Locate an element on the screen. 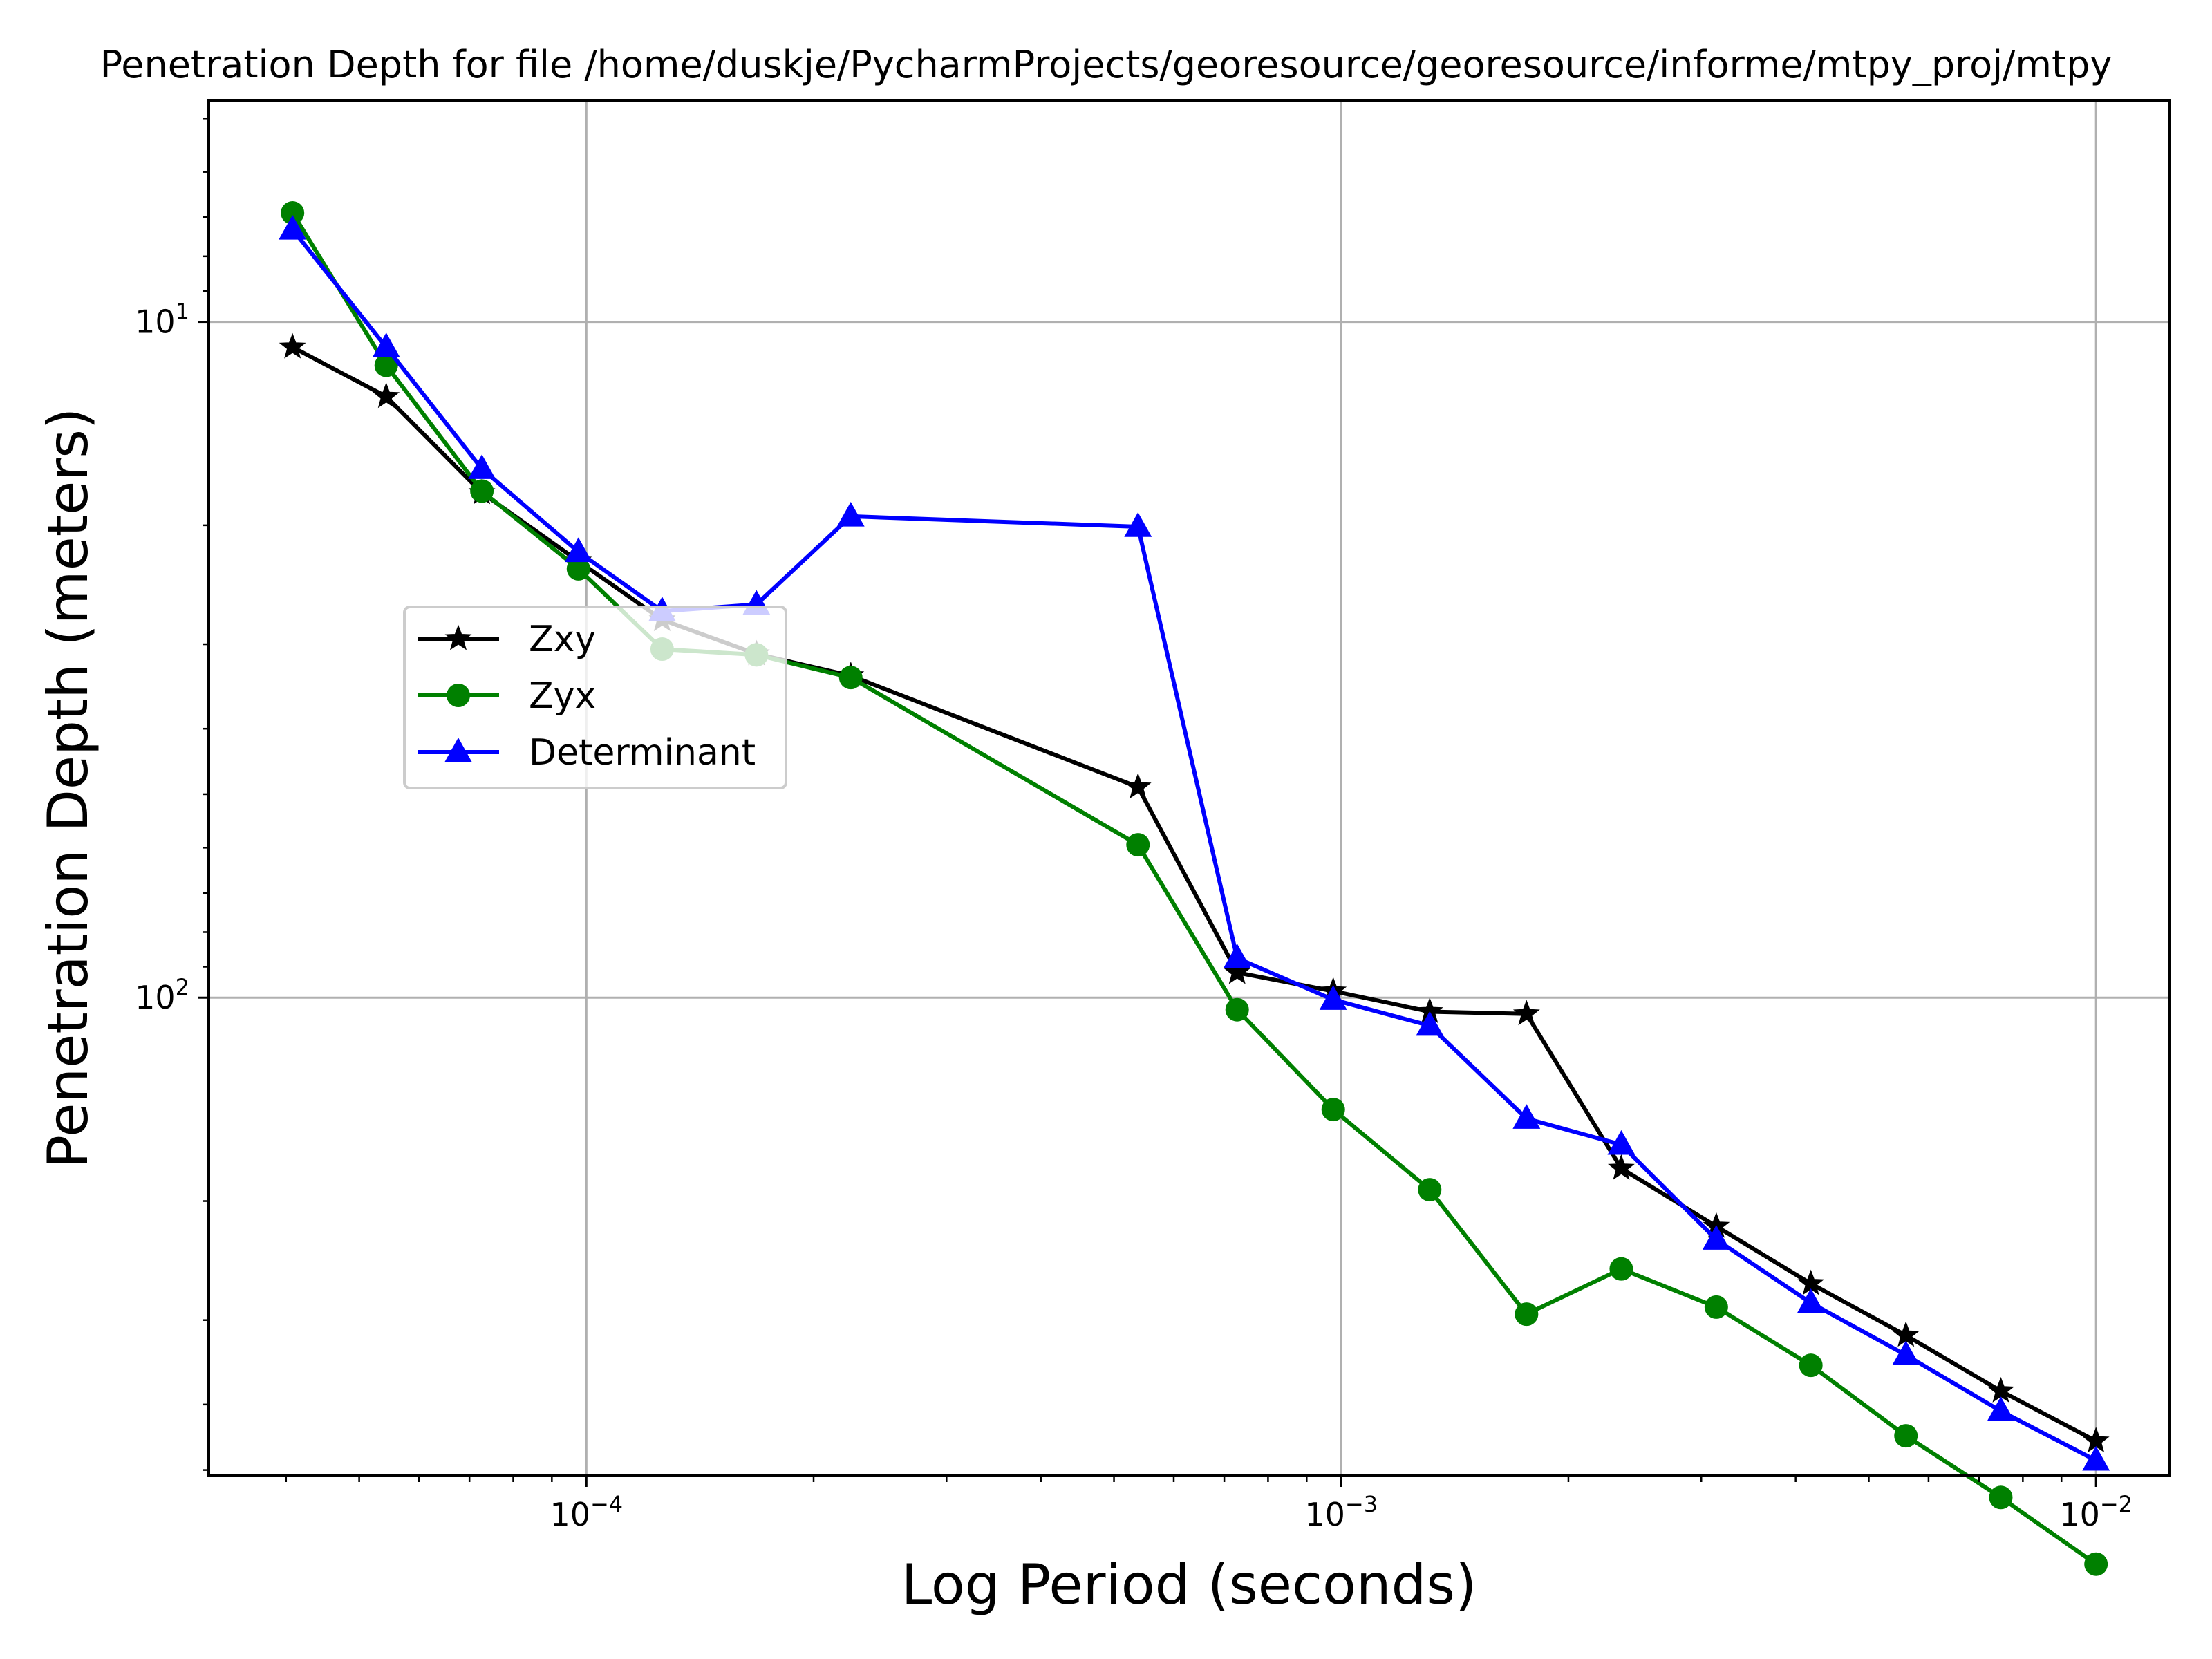 The height and width of the screenshot is (1659, 2212). x-tick-label: 10⁻⁴ is located at coordinates (586, 1512).